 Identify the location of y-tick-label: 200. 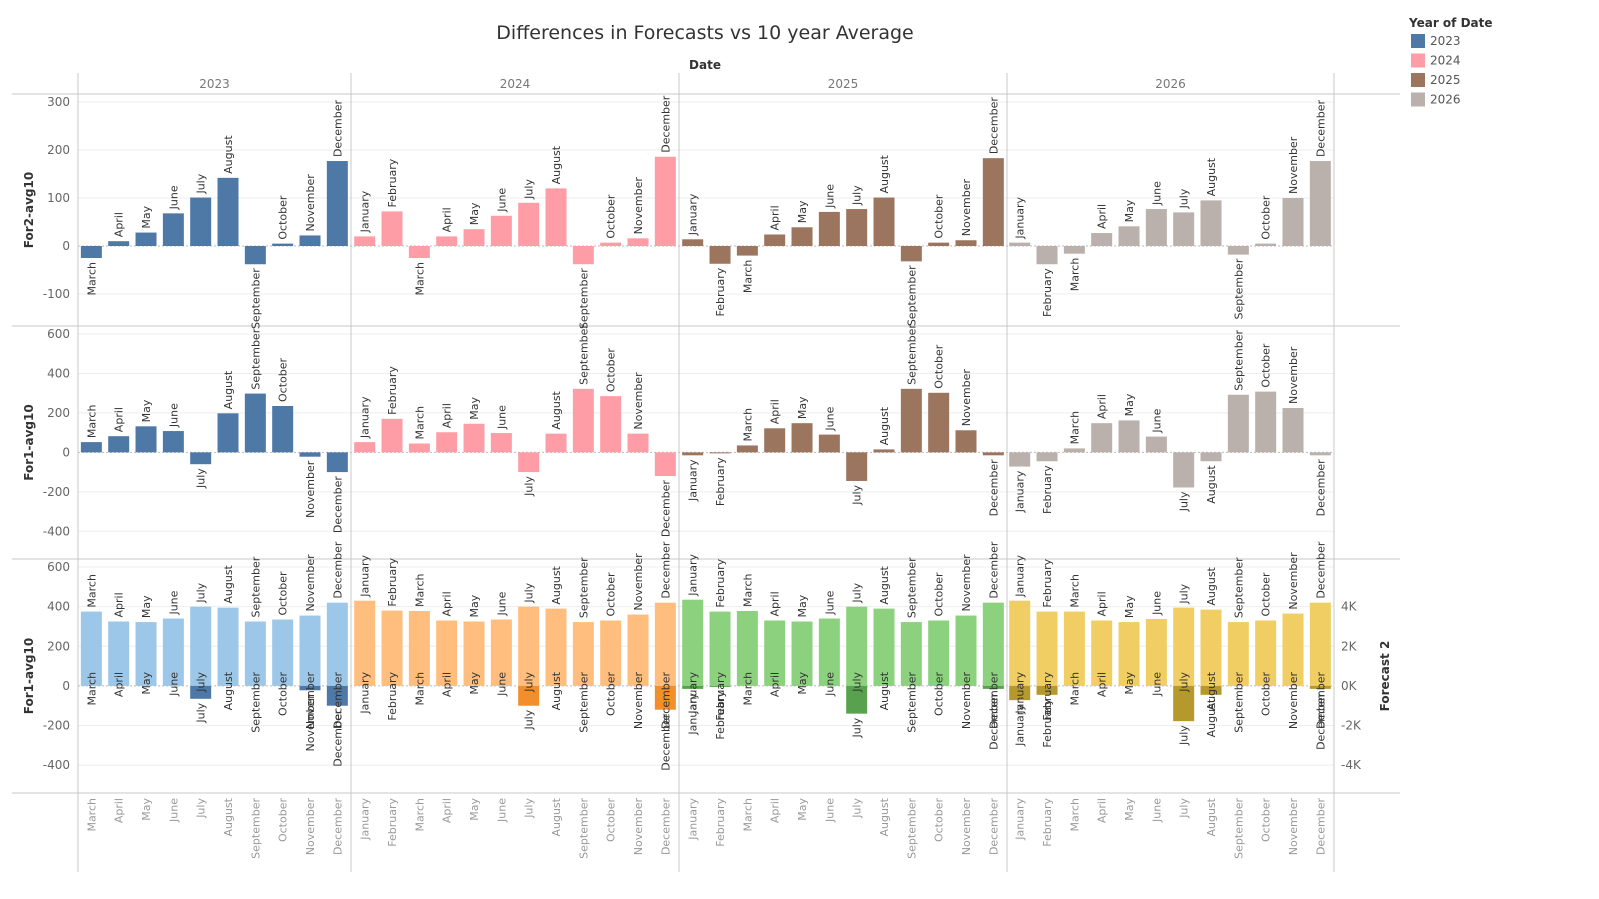
(58, 150).